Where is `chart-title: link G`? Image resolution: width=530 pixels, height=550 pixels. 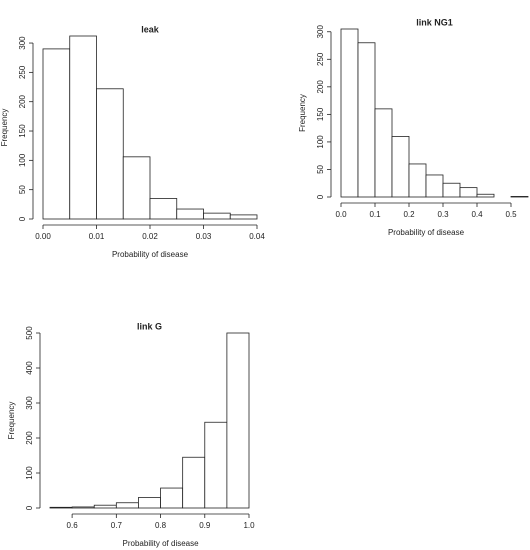
chart-title: link G is located at coordinates (149, 326).